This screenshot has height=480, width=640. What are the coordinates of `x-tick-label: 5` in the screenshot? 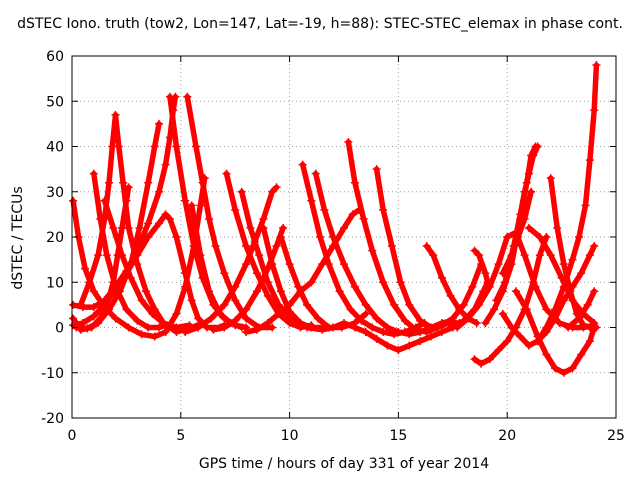 It's located at (180, 436).